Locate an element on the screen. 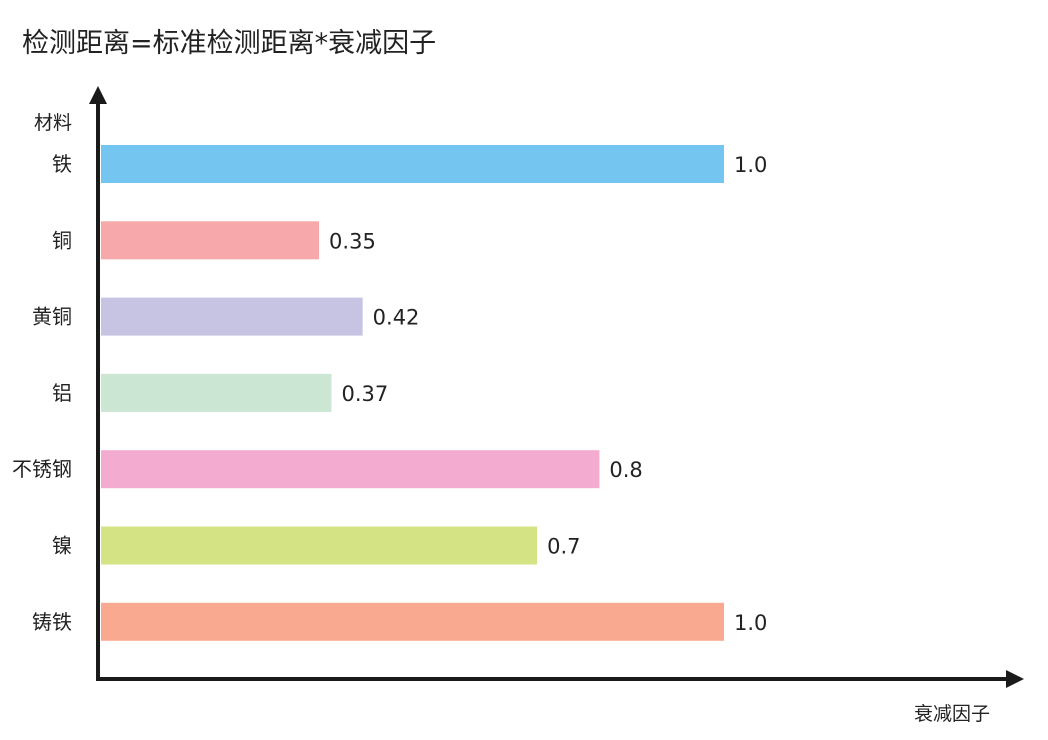  x-axis-arrow is located at coordinates (1015, 679).